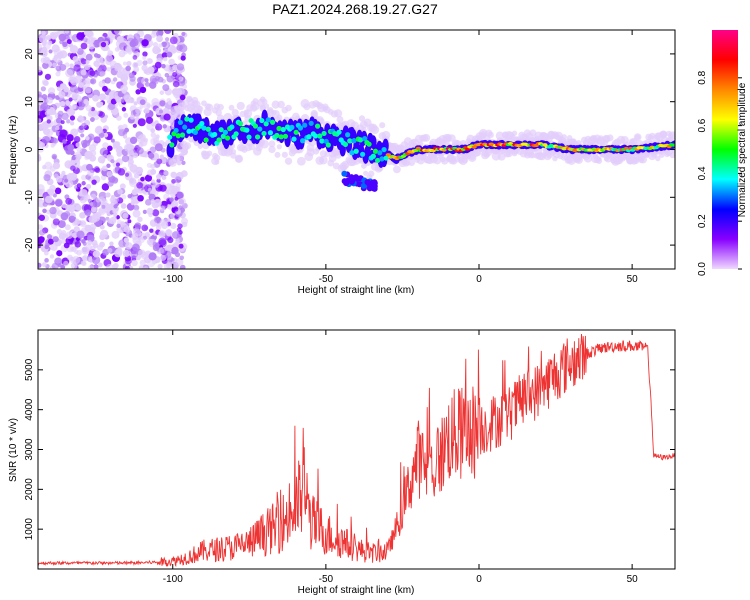  What do you see at coordinates (173, 579) in the screenshot?
I see `snr-x-tick-label: -100` at bounding box center [173, 579].